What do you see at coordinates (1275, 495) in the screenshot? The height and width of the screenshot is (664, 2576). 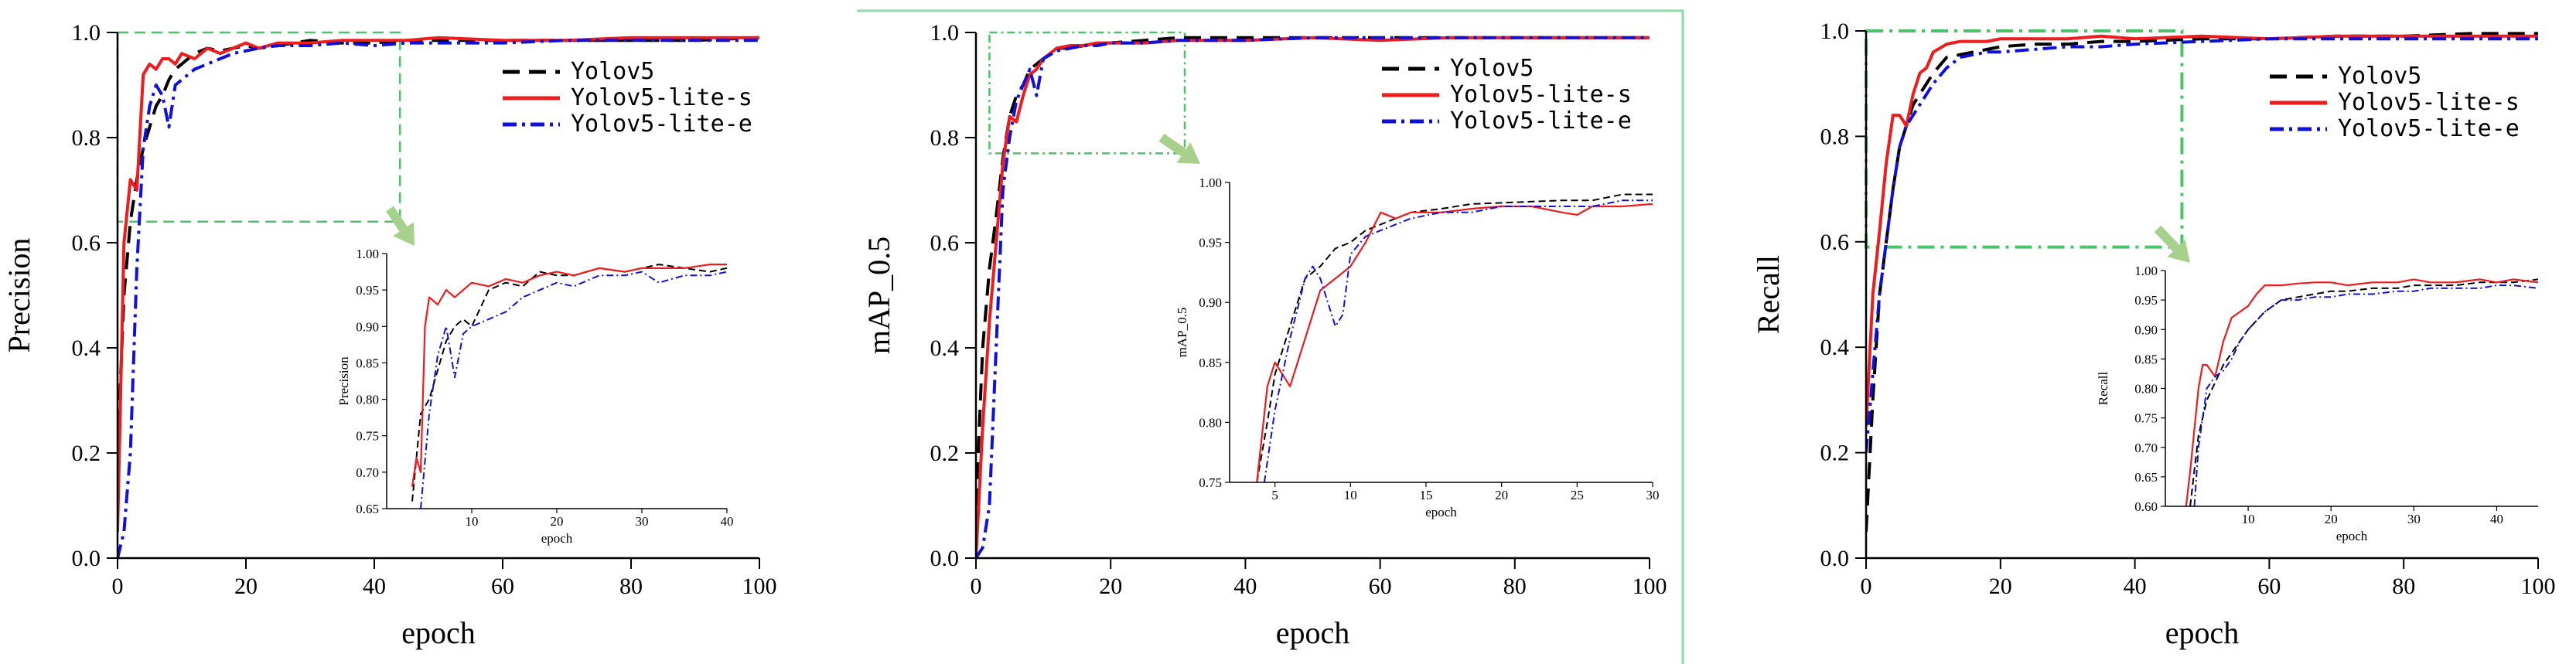 I see `inset-x-tick-label: 5` at bounding box center [1275, 495].